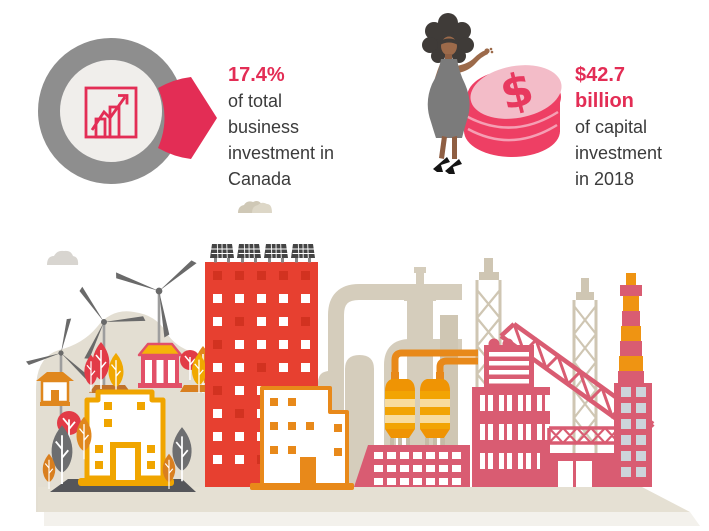 This screenshot has height=531, width=709. What do you see at coordinates (256, 75) in the screenshot?
I see `stat-value: 17.4%` at bounding box center [256, 75].